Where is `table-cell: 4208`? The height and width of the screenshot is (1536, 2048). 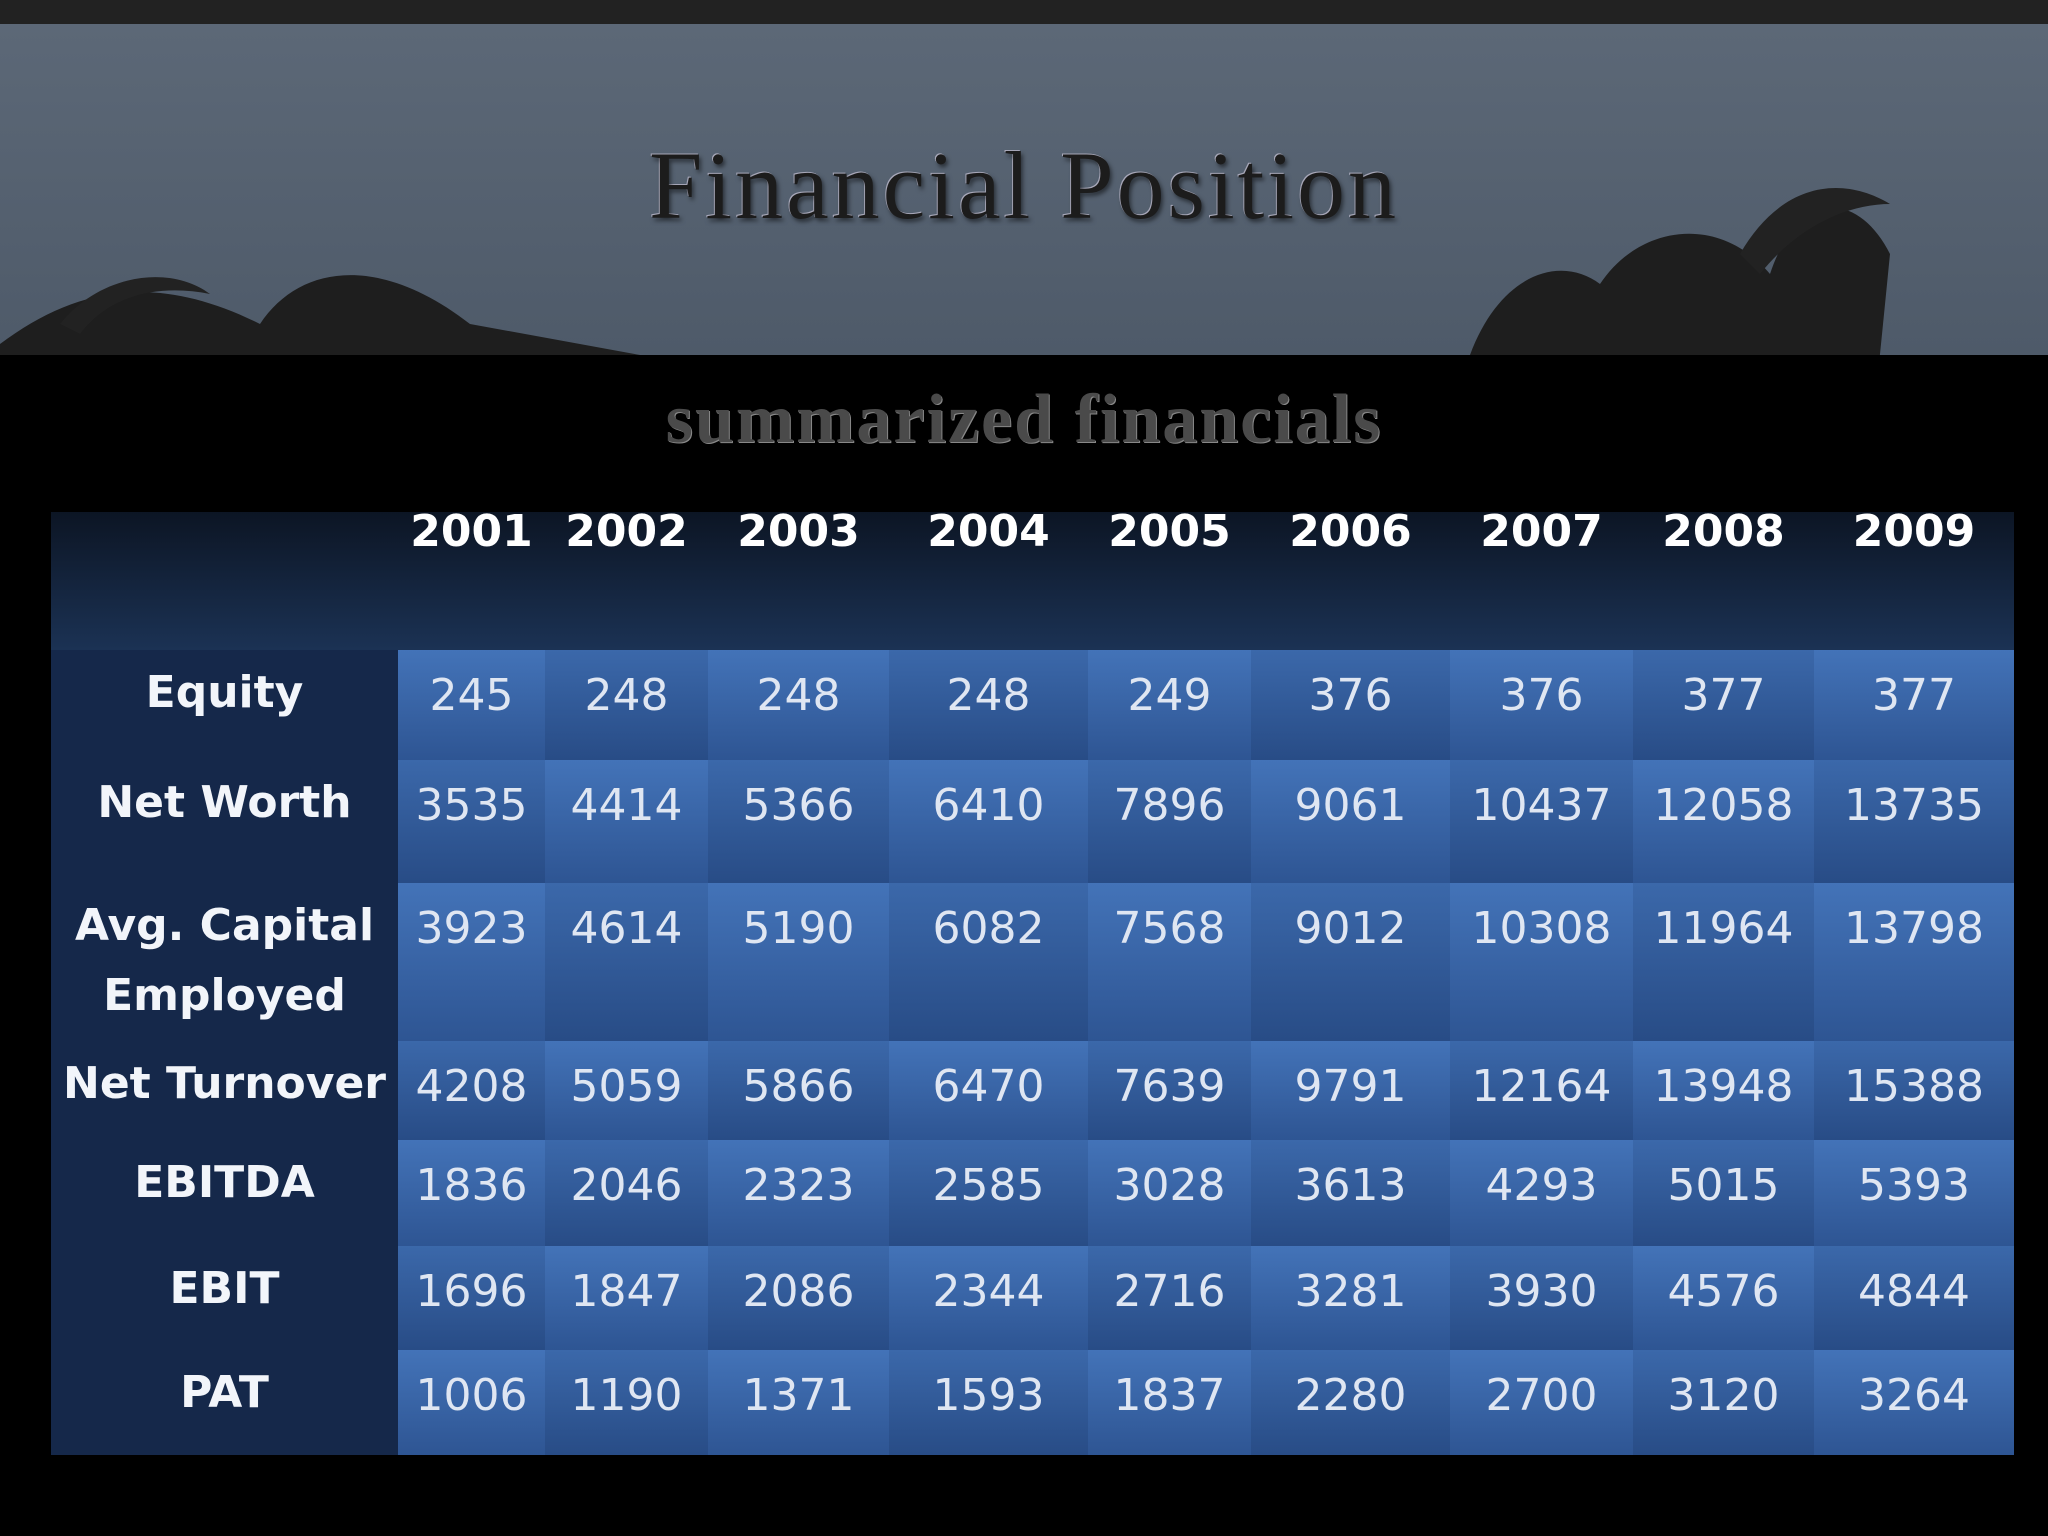
table-cell: 4208 is located at coordinates (471, 1090).